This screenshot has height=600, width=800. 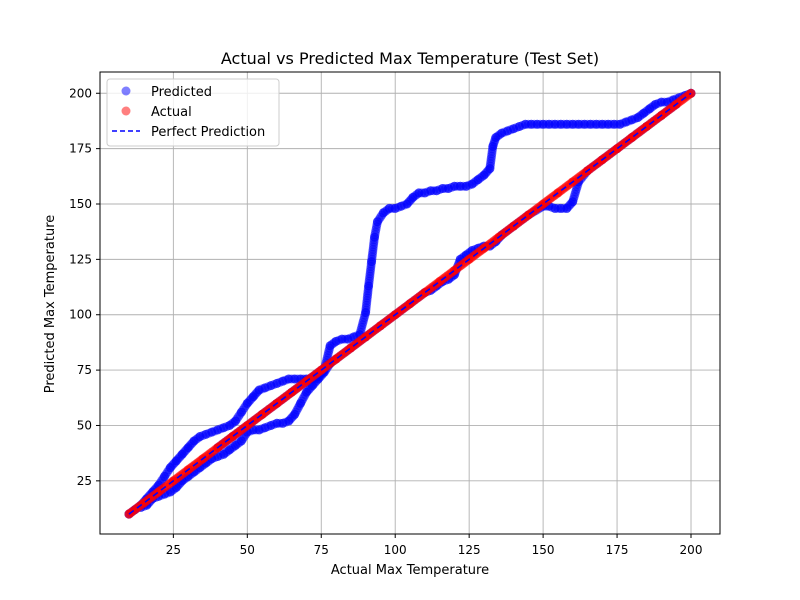 What do you see at coordinates (208, 132) in the screenshot?
I see `legend-perfect-label: Perfect Prediction` at bounding box center [208, 132].